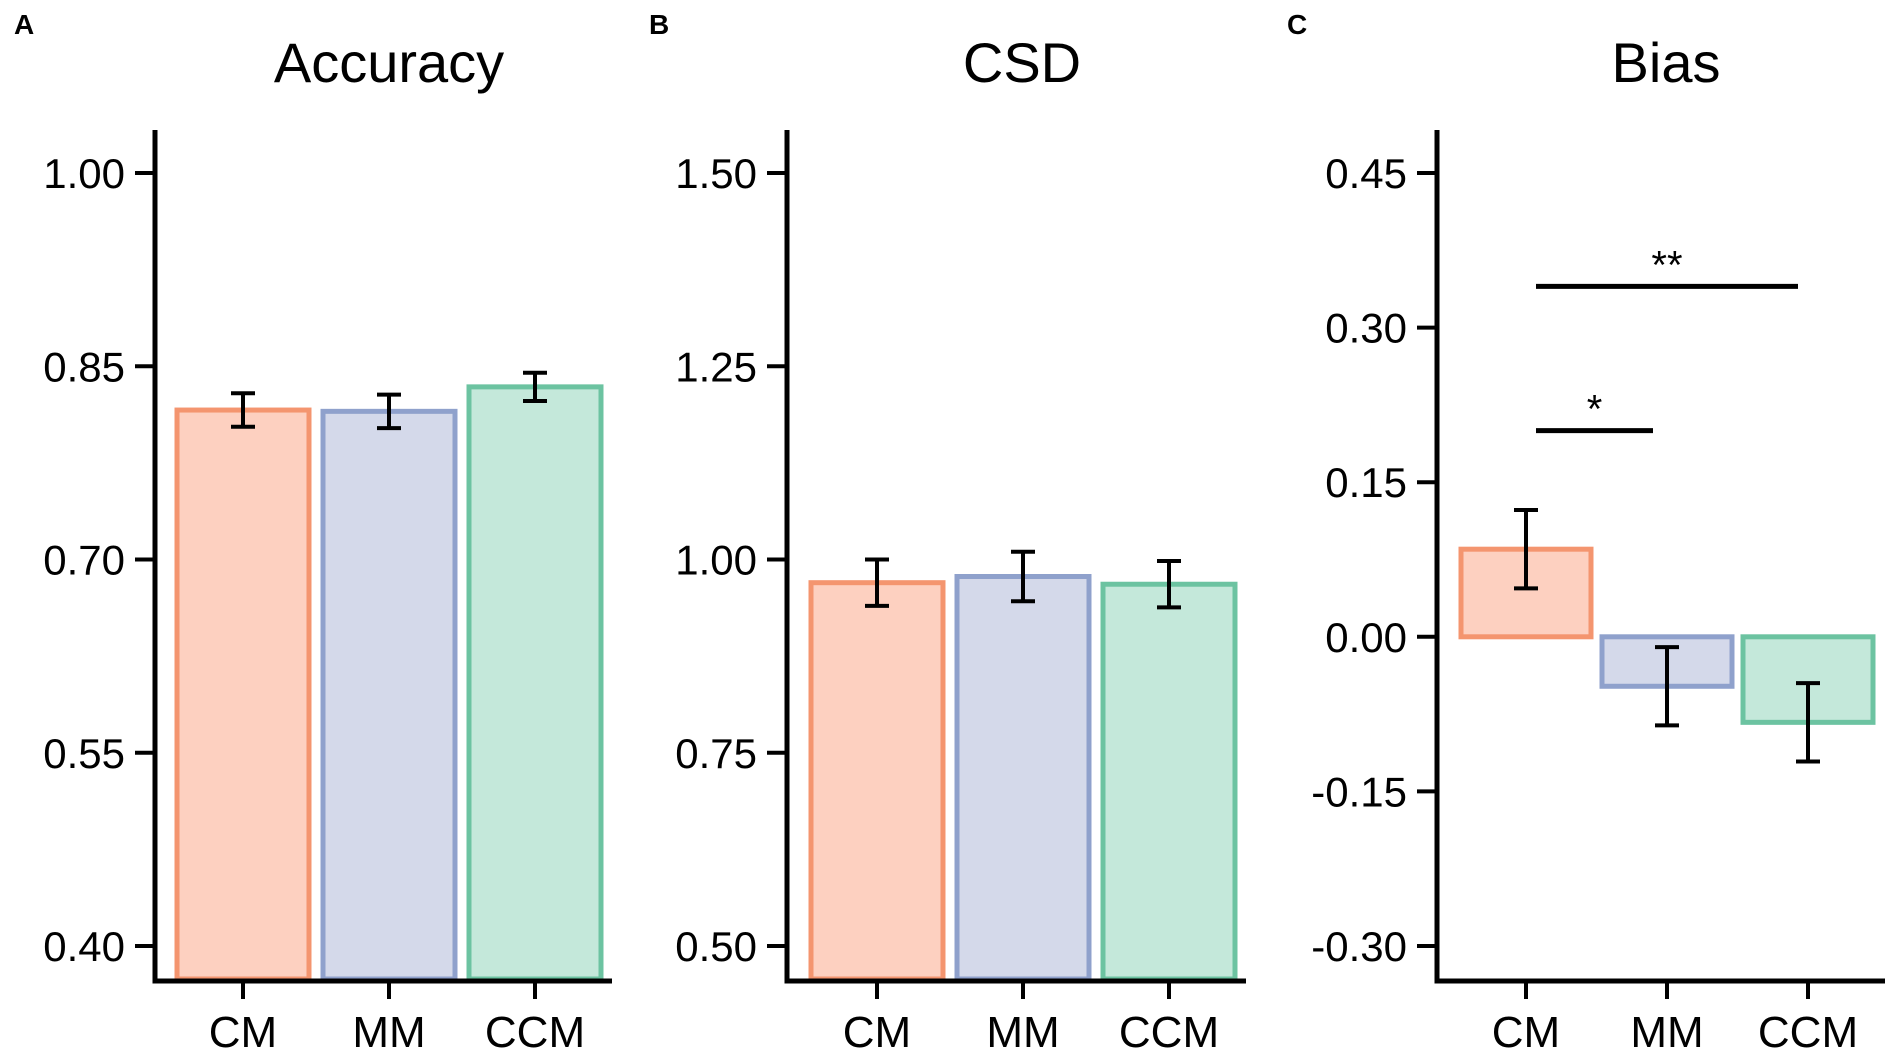 This screenshot has height=1058, width=1904. I want to click on chart0-ytick-label: 0.40, so click(84, 946).